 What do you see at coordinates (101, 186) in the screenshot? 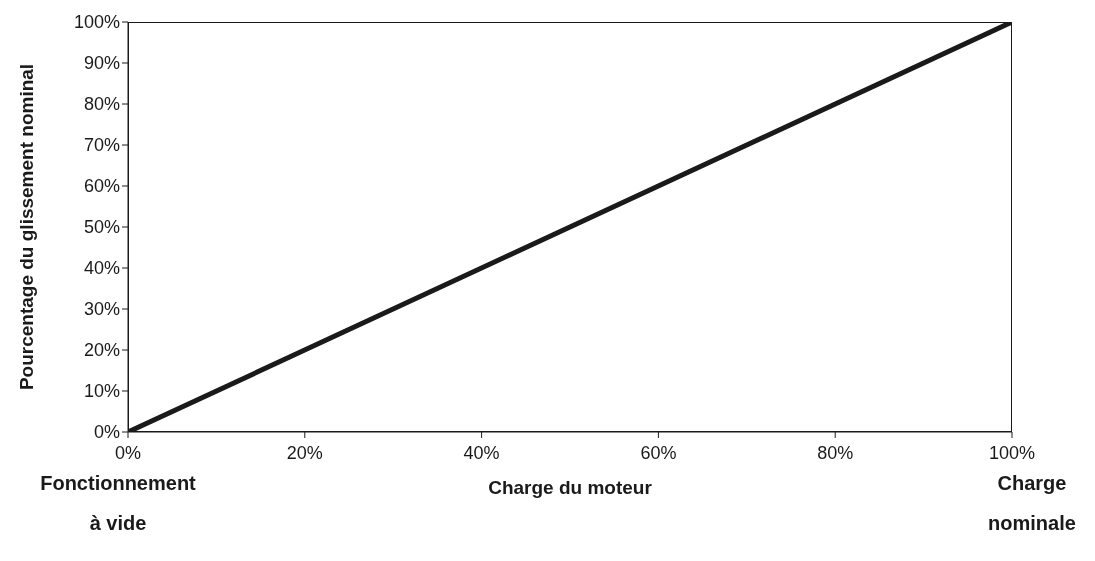
I see `y-tick-label: 60%` at bounding box center [101, 186].